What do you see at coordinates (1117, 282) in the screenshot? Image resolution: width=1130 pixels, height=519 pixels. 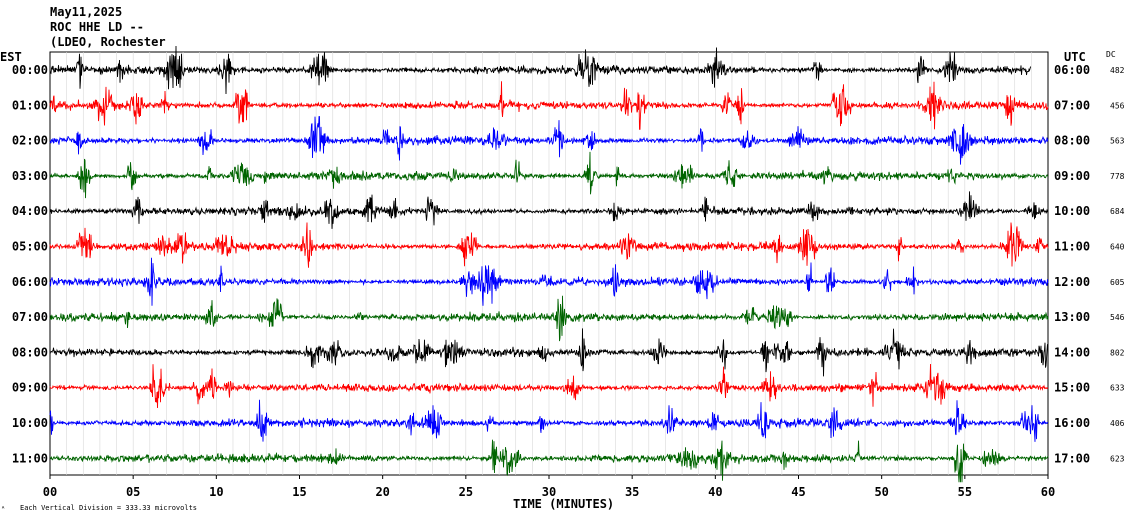 I see `dc-offset-label: 605` at bounding box center [1117, 282].